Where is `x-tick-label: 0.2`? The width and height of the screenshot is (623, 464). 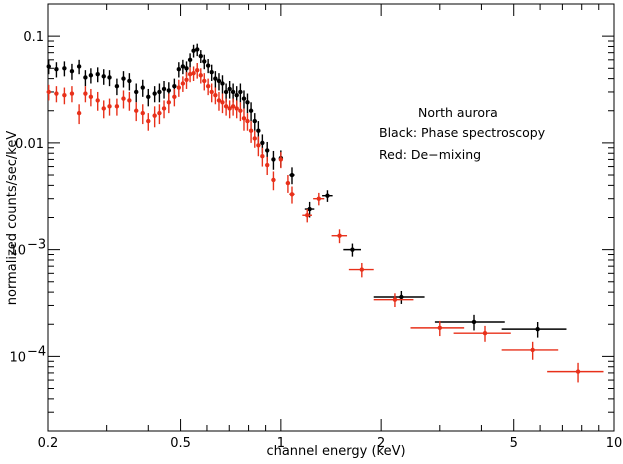
x-tick-label: 0.2 is located at coordinates (48, 443).